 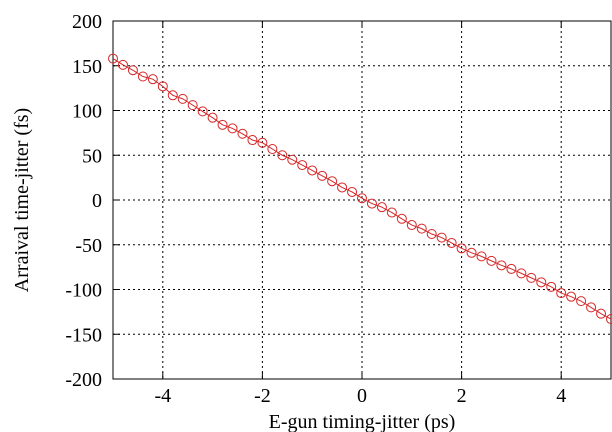 What do you see at coordinates (87, 22) in the screenshot?
I see `y-tick-label: 200` at bounding box center [87, 22].